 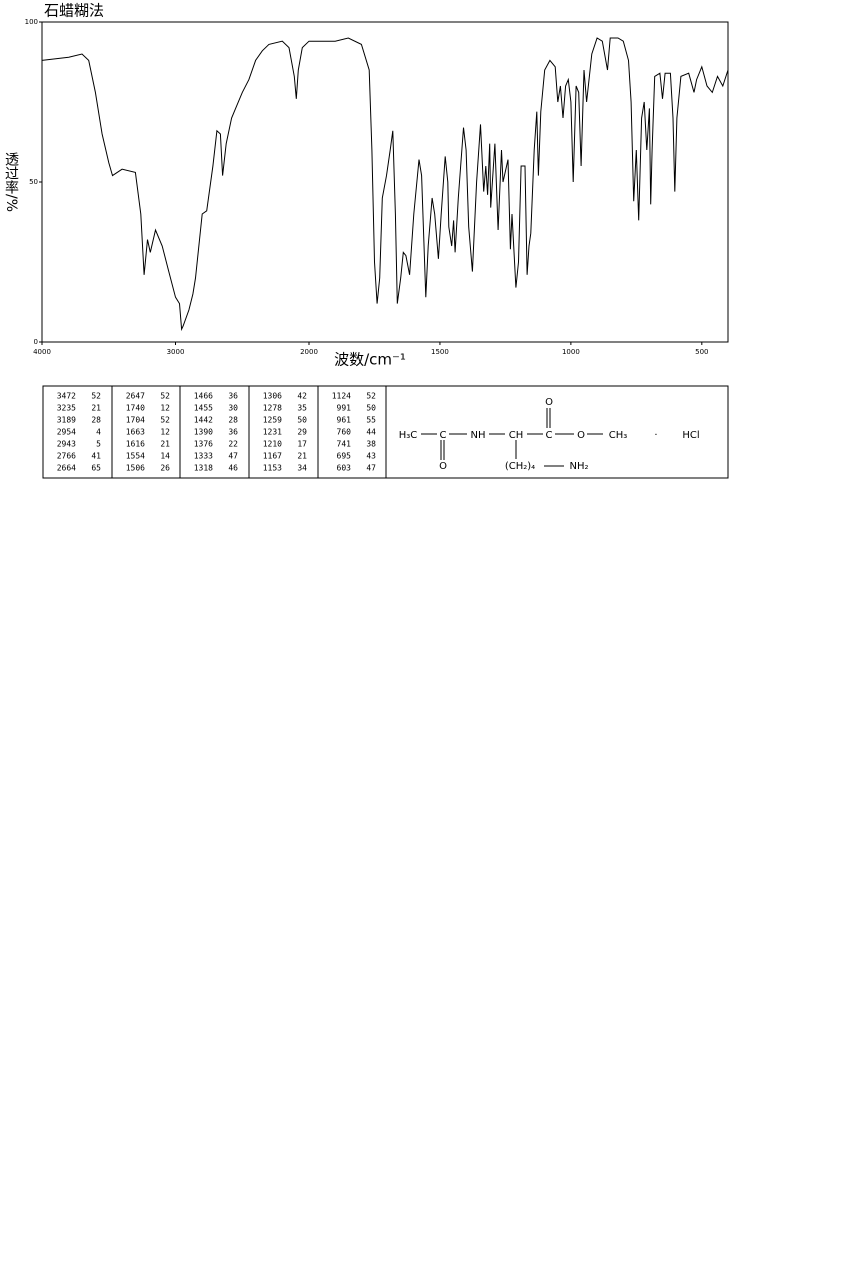 I want to click on peak-wavenumber: 1455, so click(x=203, y=408).